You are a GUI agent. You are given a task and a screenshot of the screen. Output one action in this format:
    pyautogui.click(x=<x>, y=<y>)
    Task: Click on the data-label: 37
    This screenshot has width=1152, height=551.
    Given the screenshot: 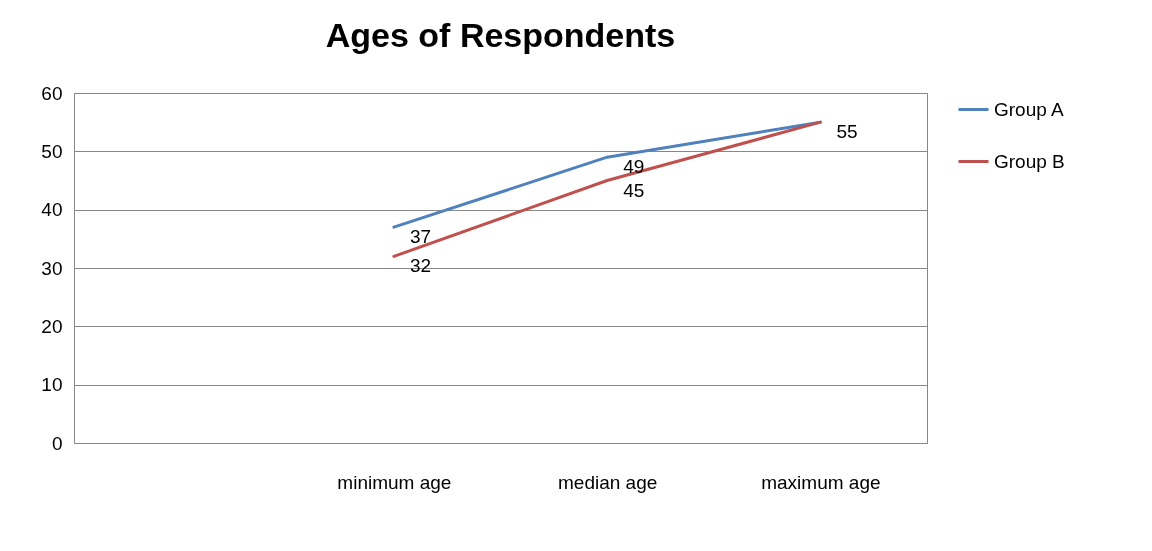 What is the action you would take?
    pyautogui.click(x=420, y=237)
    